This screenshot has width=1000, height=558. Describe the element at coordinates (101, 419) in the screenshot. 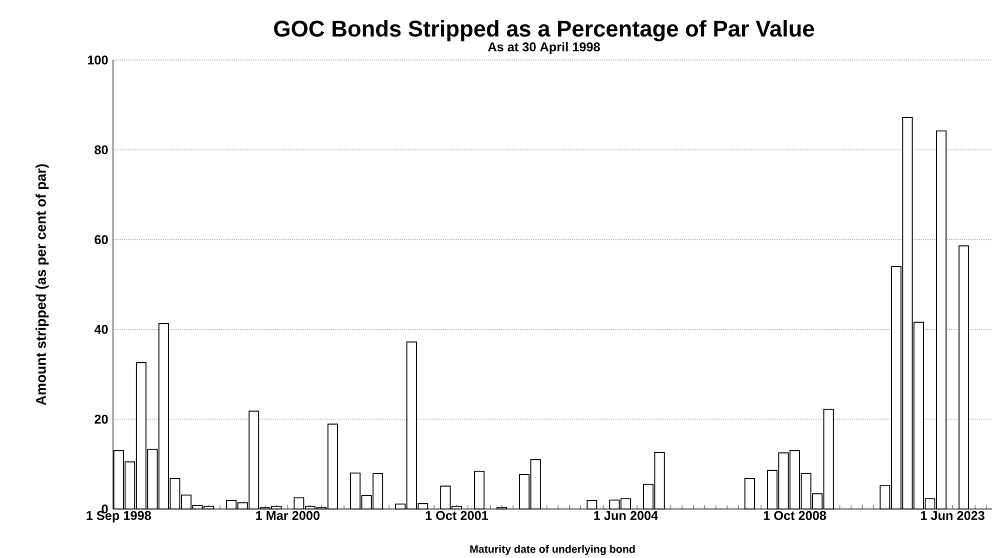

I see `y-tick-label: 20` at that location.